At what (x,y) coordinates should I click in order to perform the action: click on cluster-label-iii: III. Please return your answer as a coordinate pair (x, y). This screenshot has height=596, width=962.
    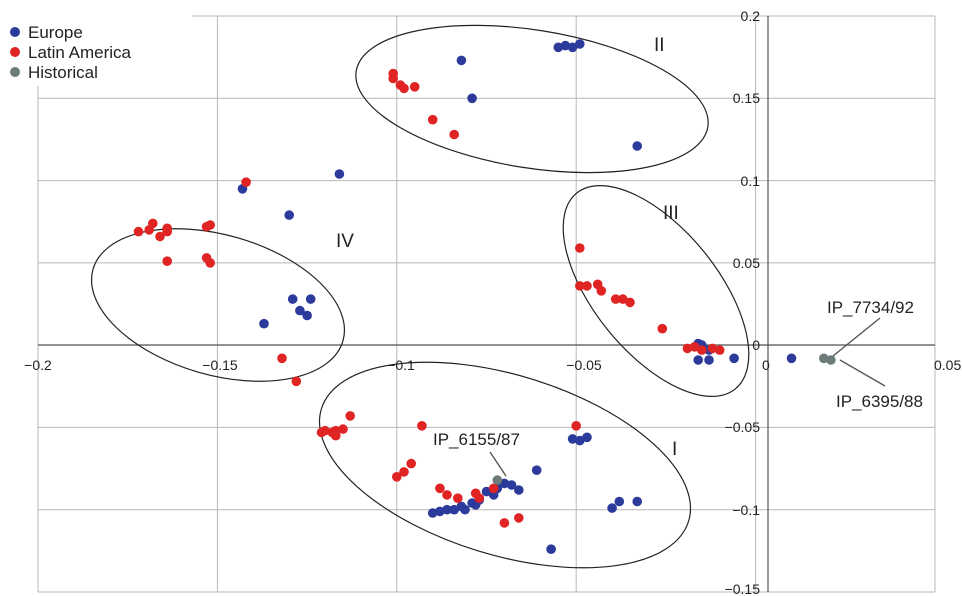
    Looking at the image, I should click on (671, 213).